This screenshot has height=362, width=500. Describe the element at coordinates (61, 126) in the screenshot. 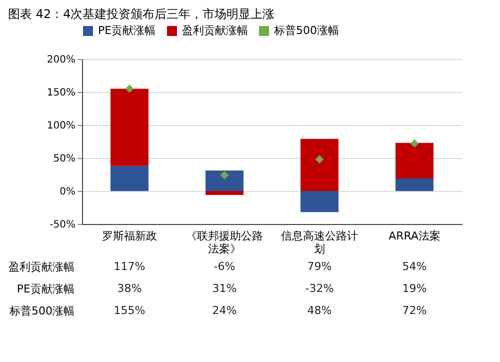

I see `y-tick-label: 100%` at that location.